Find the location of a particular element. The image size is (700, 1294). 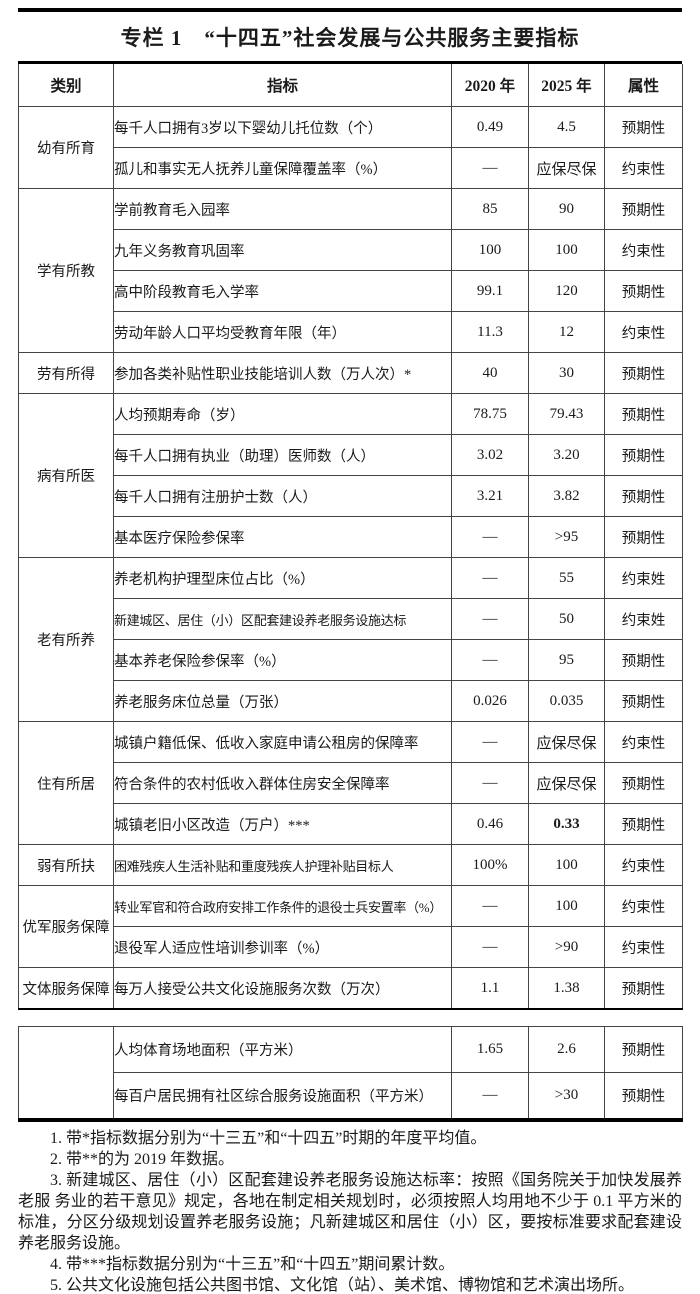

indicator-cell: 每百户居民拥有社区综合服务设施面积（平方米） is located at coordinates (282, 1096).